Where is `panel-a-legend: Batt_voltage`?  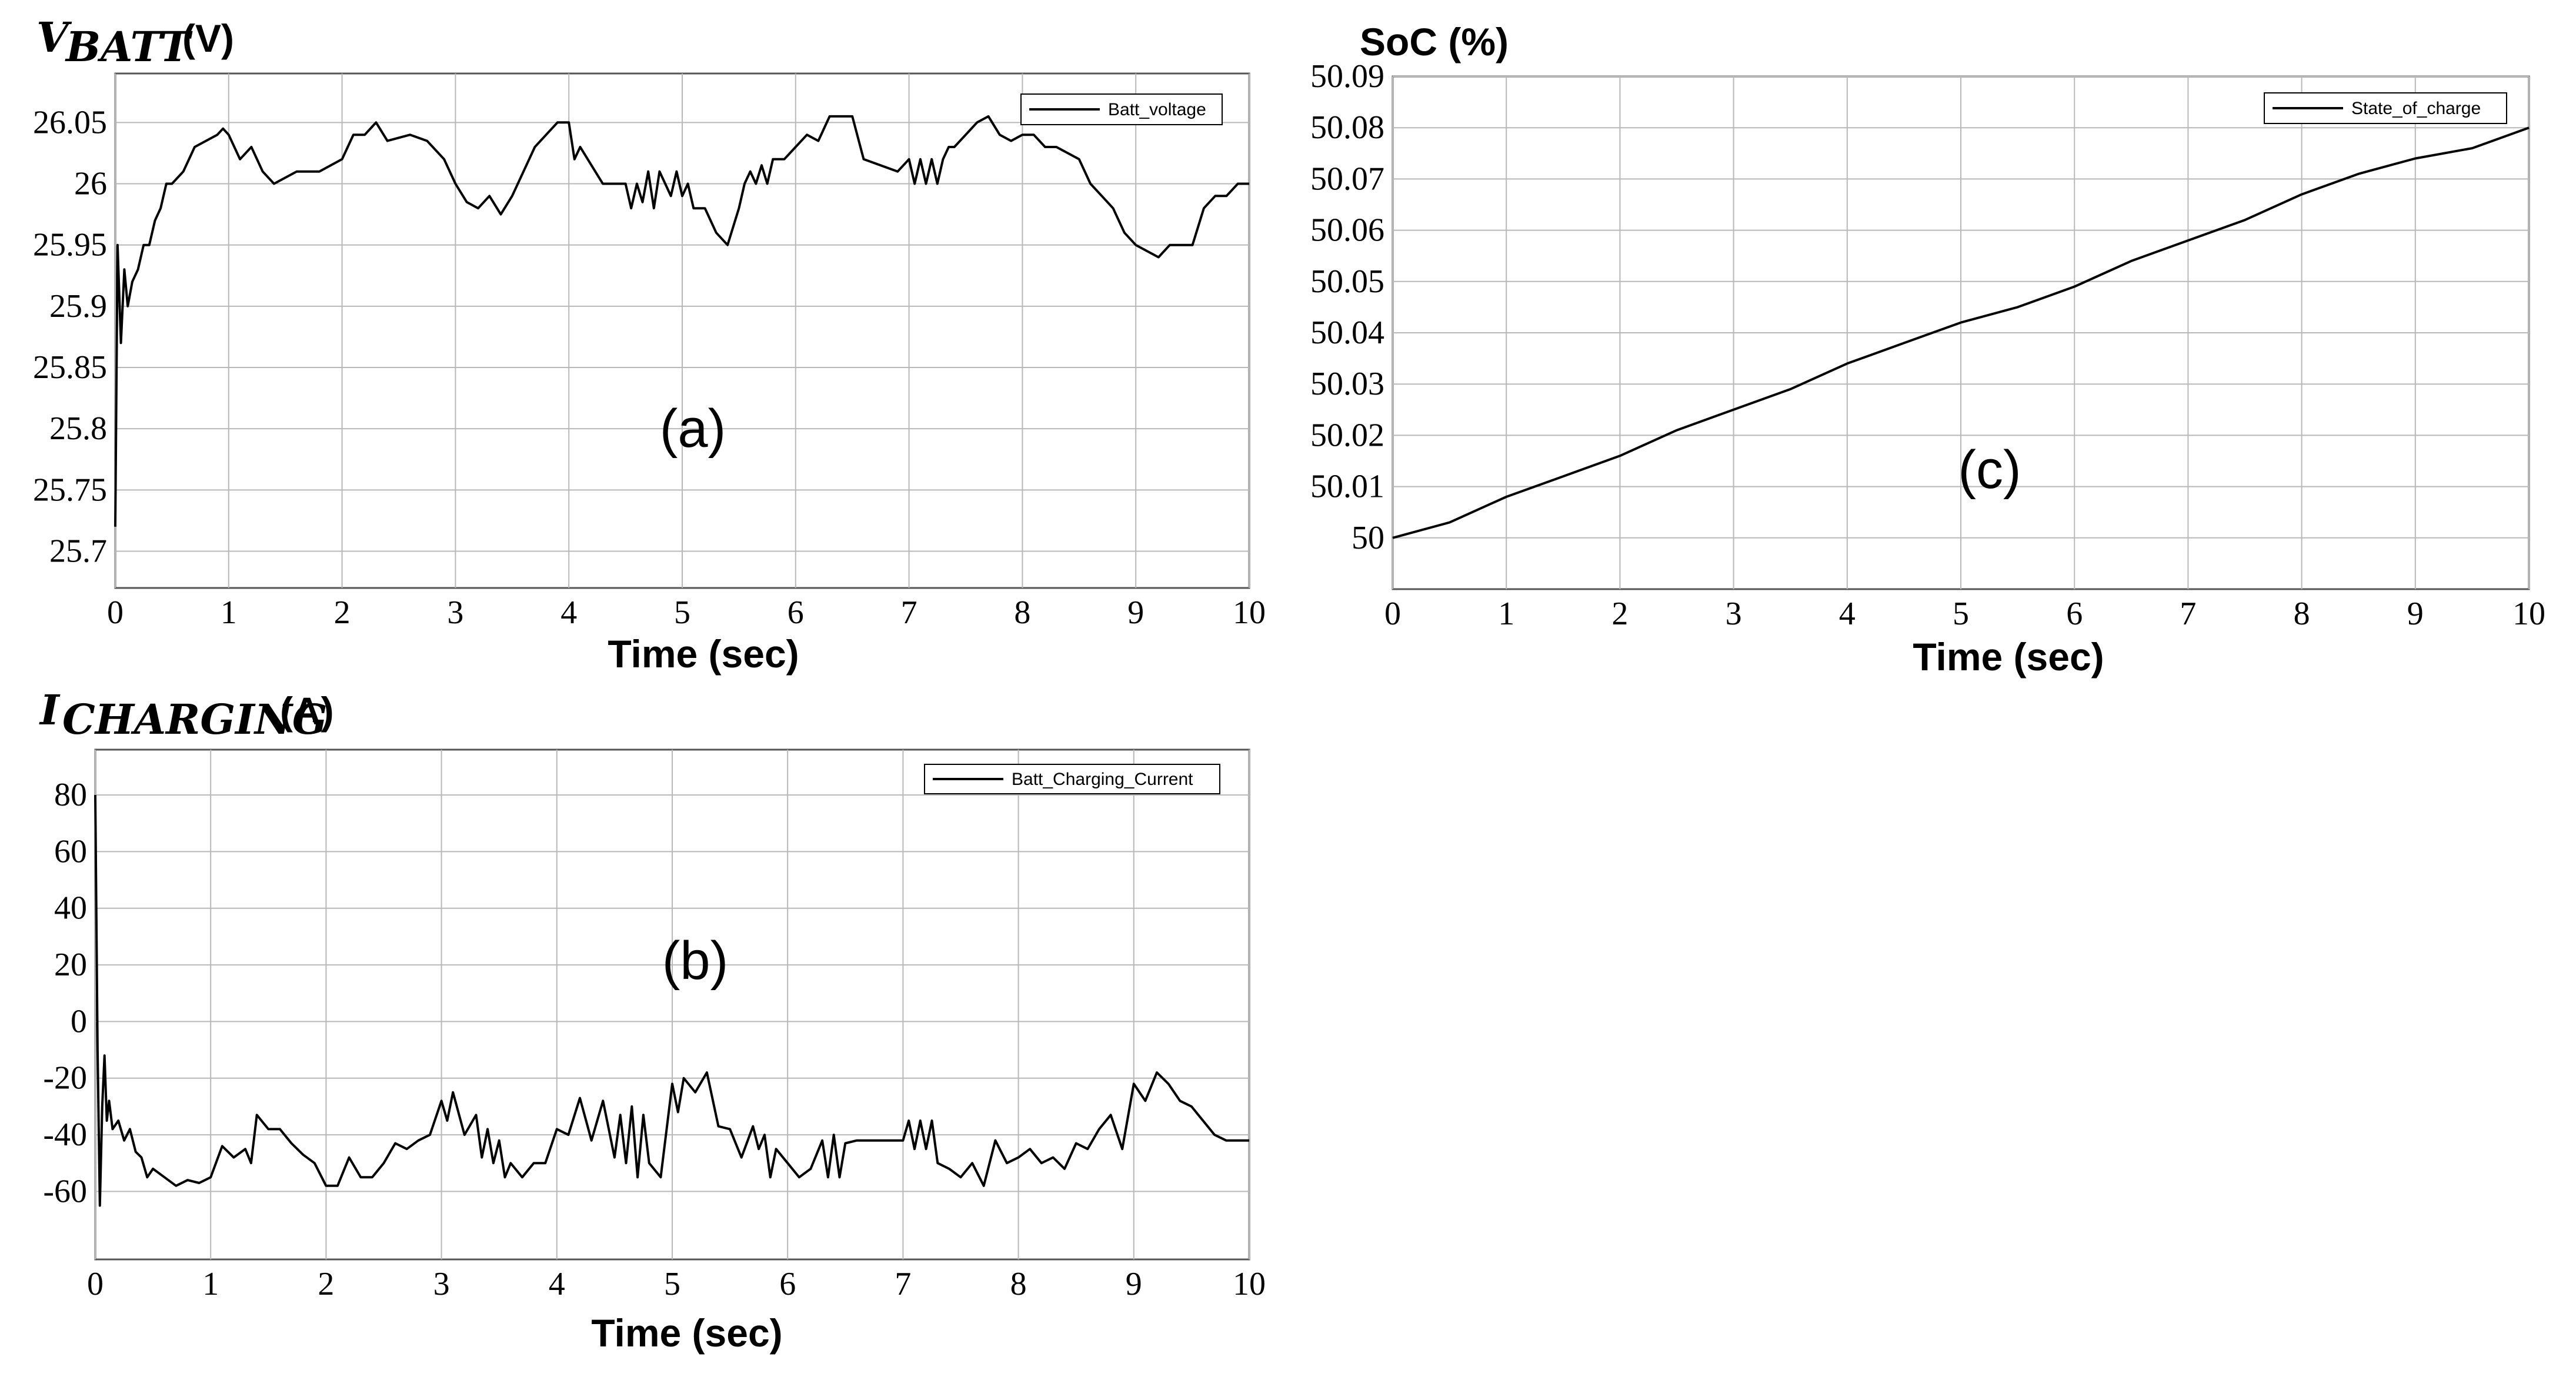 panel-a-legend: Batt_voltage is located at coordinates (1121, 109).